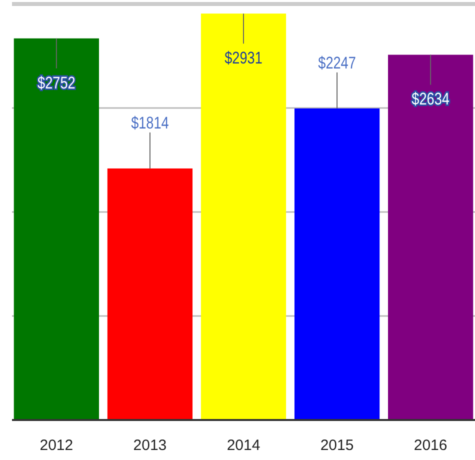 The height and width of the screenshot is (460, 475). I want to click on x-tick-label: 2016, so click(431, 445).